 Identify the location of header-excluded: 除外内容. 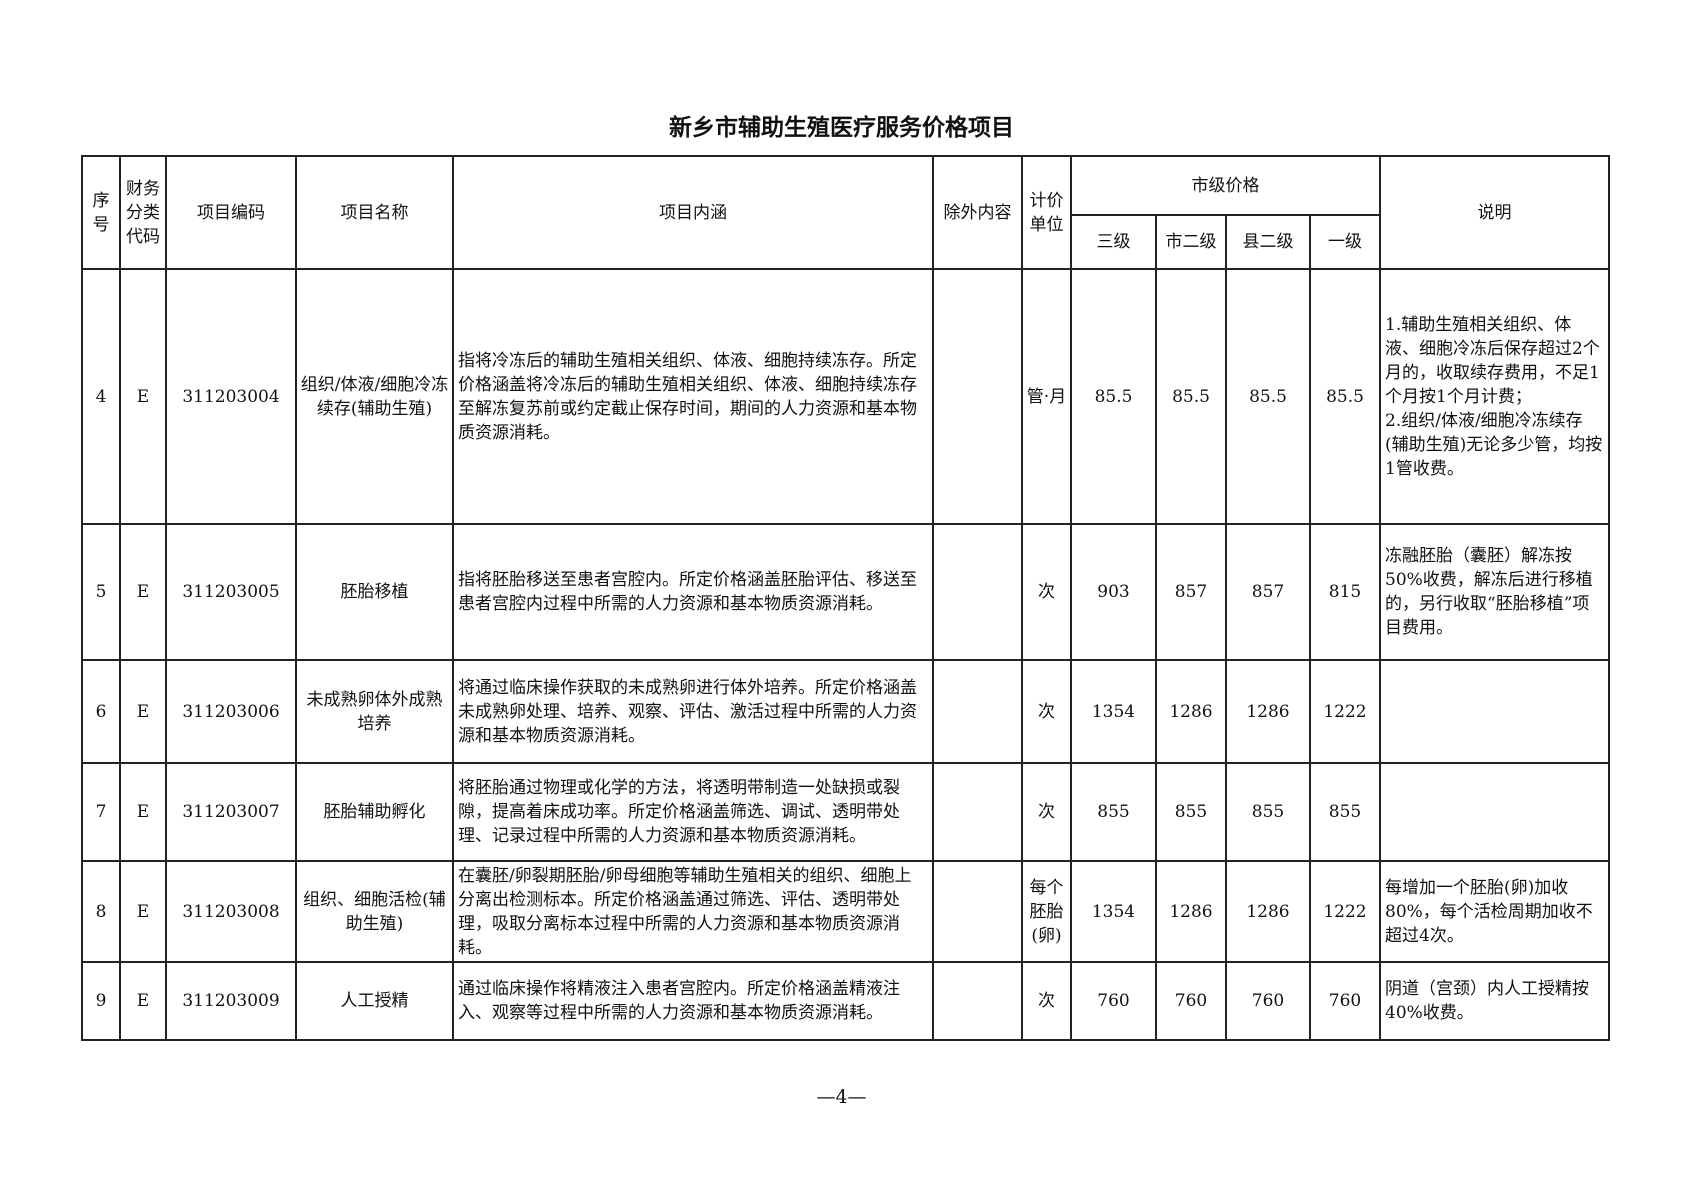
(977, 212).